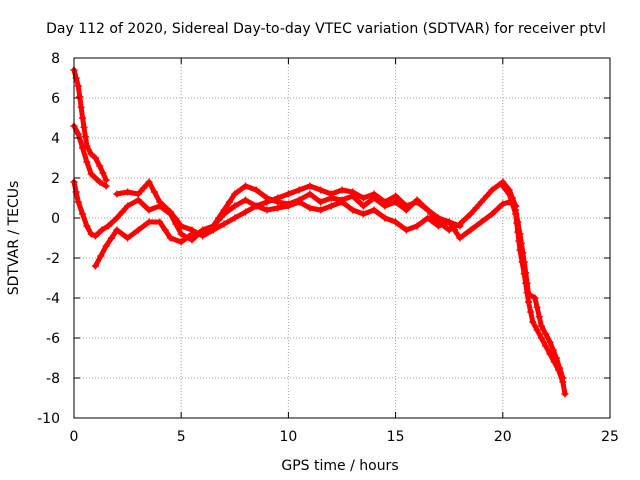 The width and height of the screenshot is (640, 480). Describe the element at coordinates (55, 59) in the screenshot. I see `y-tick-label: 8` at that location.